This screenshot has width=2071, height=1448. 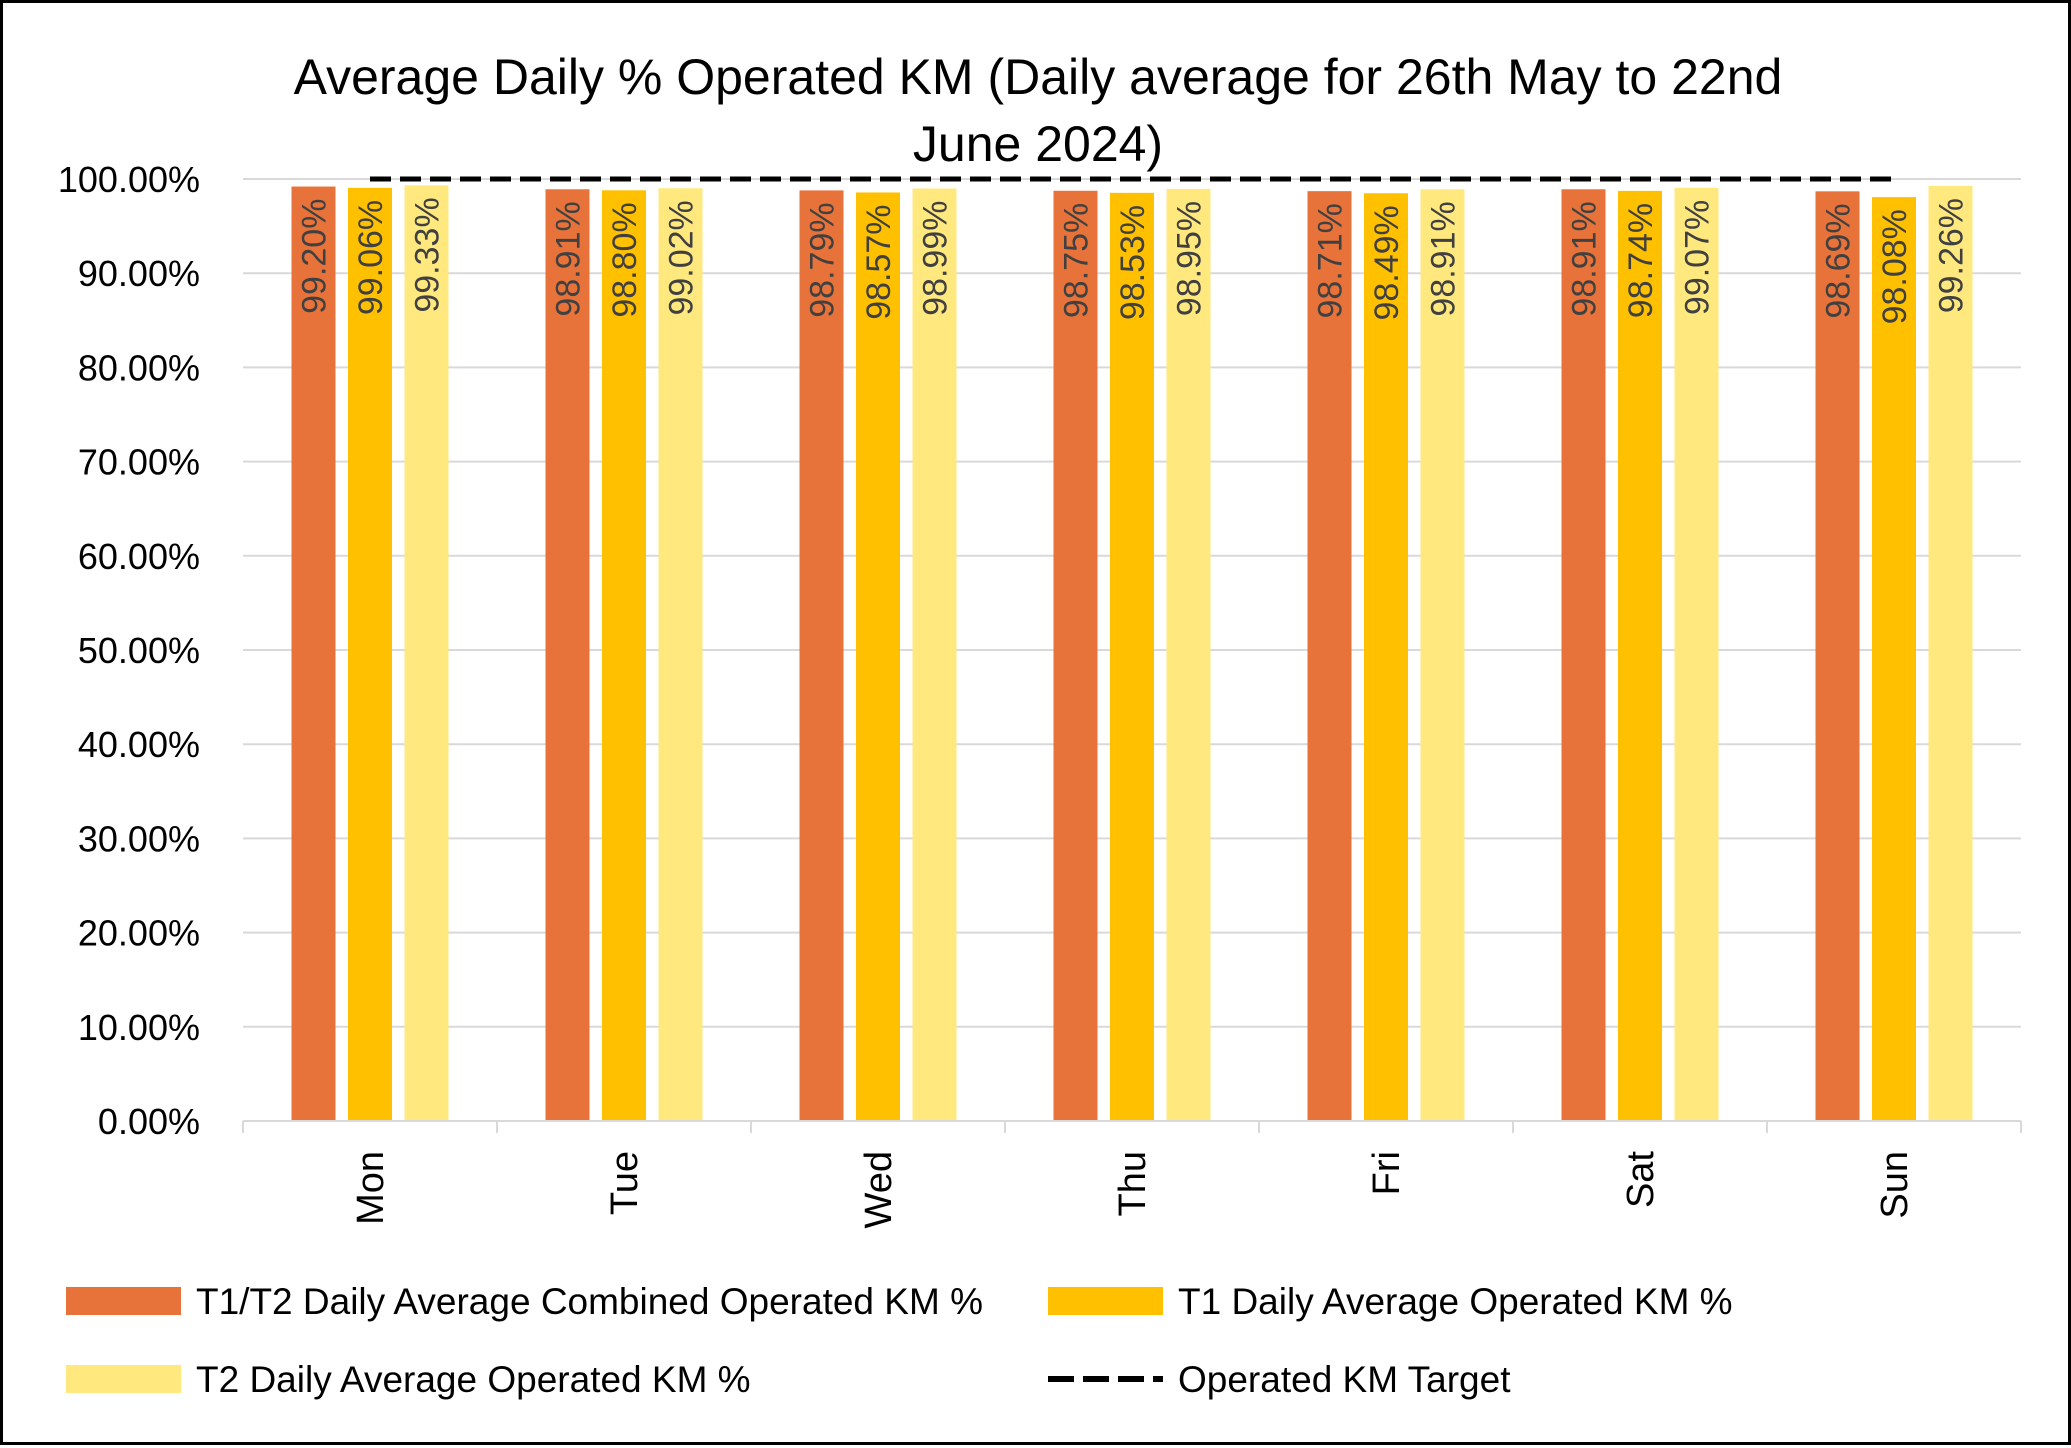 What do you see at coordinates (1895, 1185) in the screenshot?
I see `category-label-sun: Sun` at bounding box center [1895, 1185].